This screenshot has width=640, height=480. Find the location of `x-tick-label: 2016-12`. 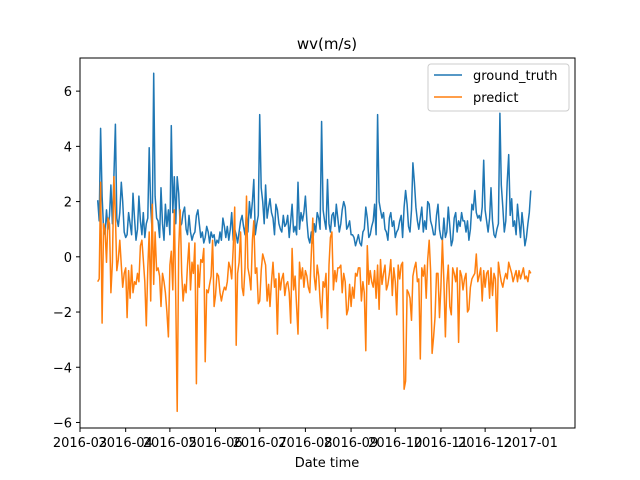

x-tick-label: 2016-12 is located at coordinates (485, 443).